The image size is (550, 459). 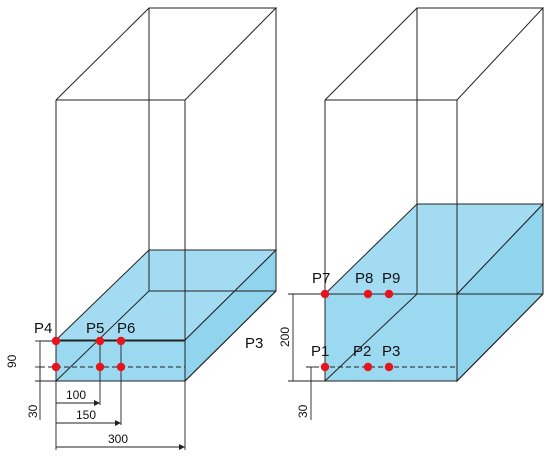 What do you see at coordinates (434, 54) in the screenshot?
I see `right-box-top` at bounding box center [434, 54].